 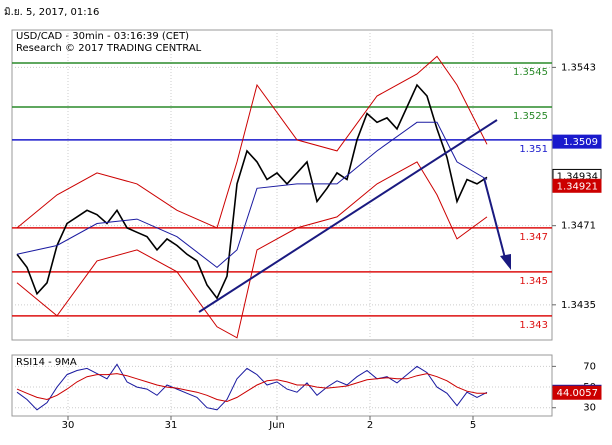 I want to click on y-tick-label: 1.3435, so click(x=578, y=305).